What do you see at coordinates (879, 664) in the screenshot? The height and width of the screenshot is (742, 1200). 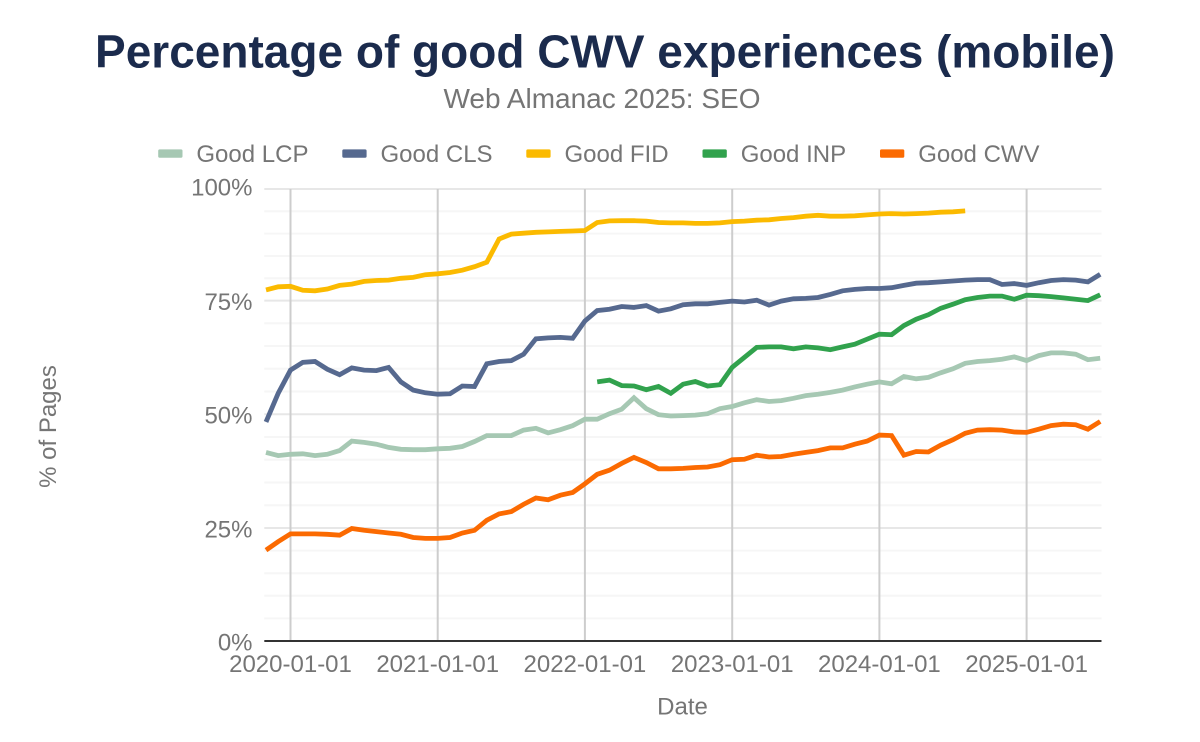 I see `svg-text: 2024-01-01` at bounding box center [879, 664].